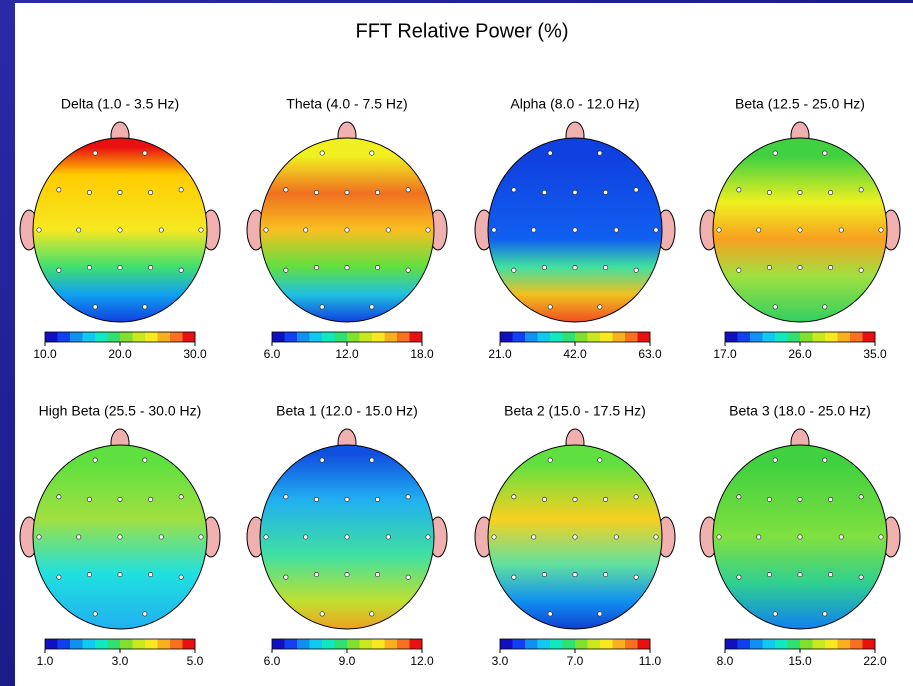  What do you see at coordinates (347, 411) in the screenshot?
I see `map-label: Beta 1 (12.0 - 15.0 Hz)` at bounding box center [347, 411].